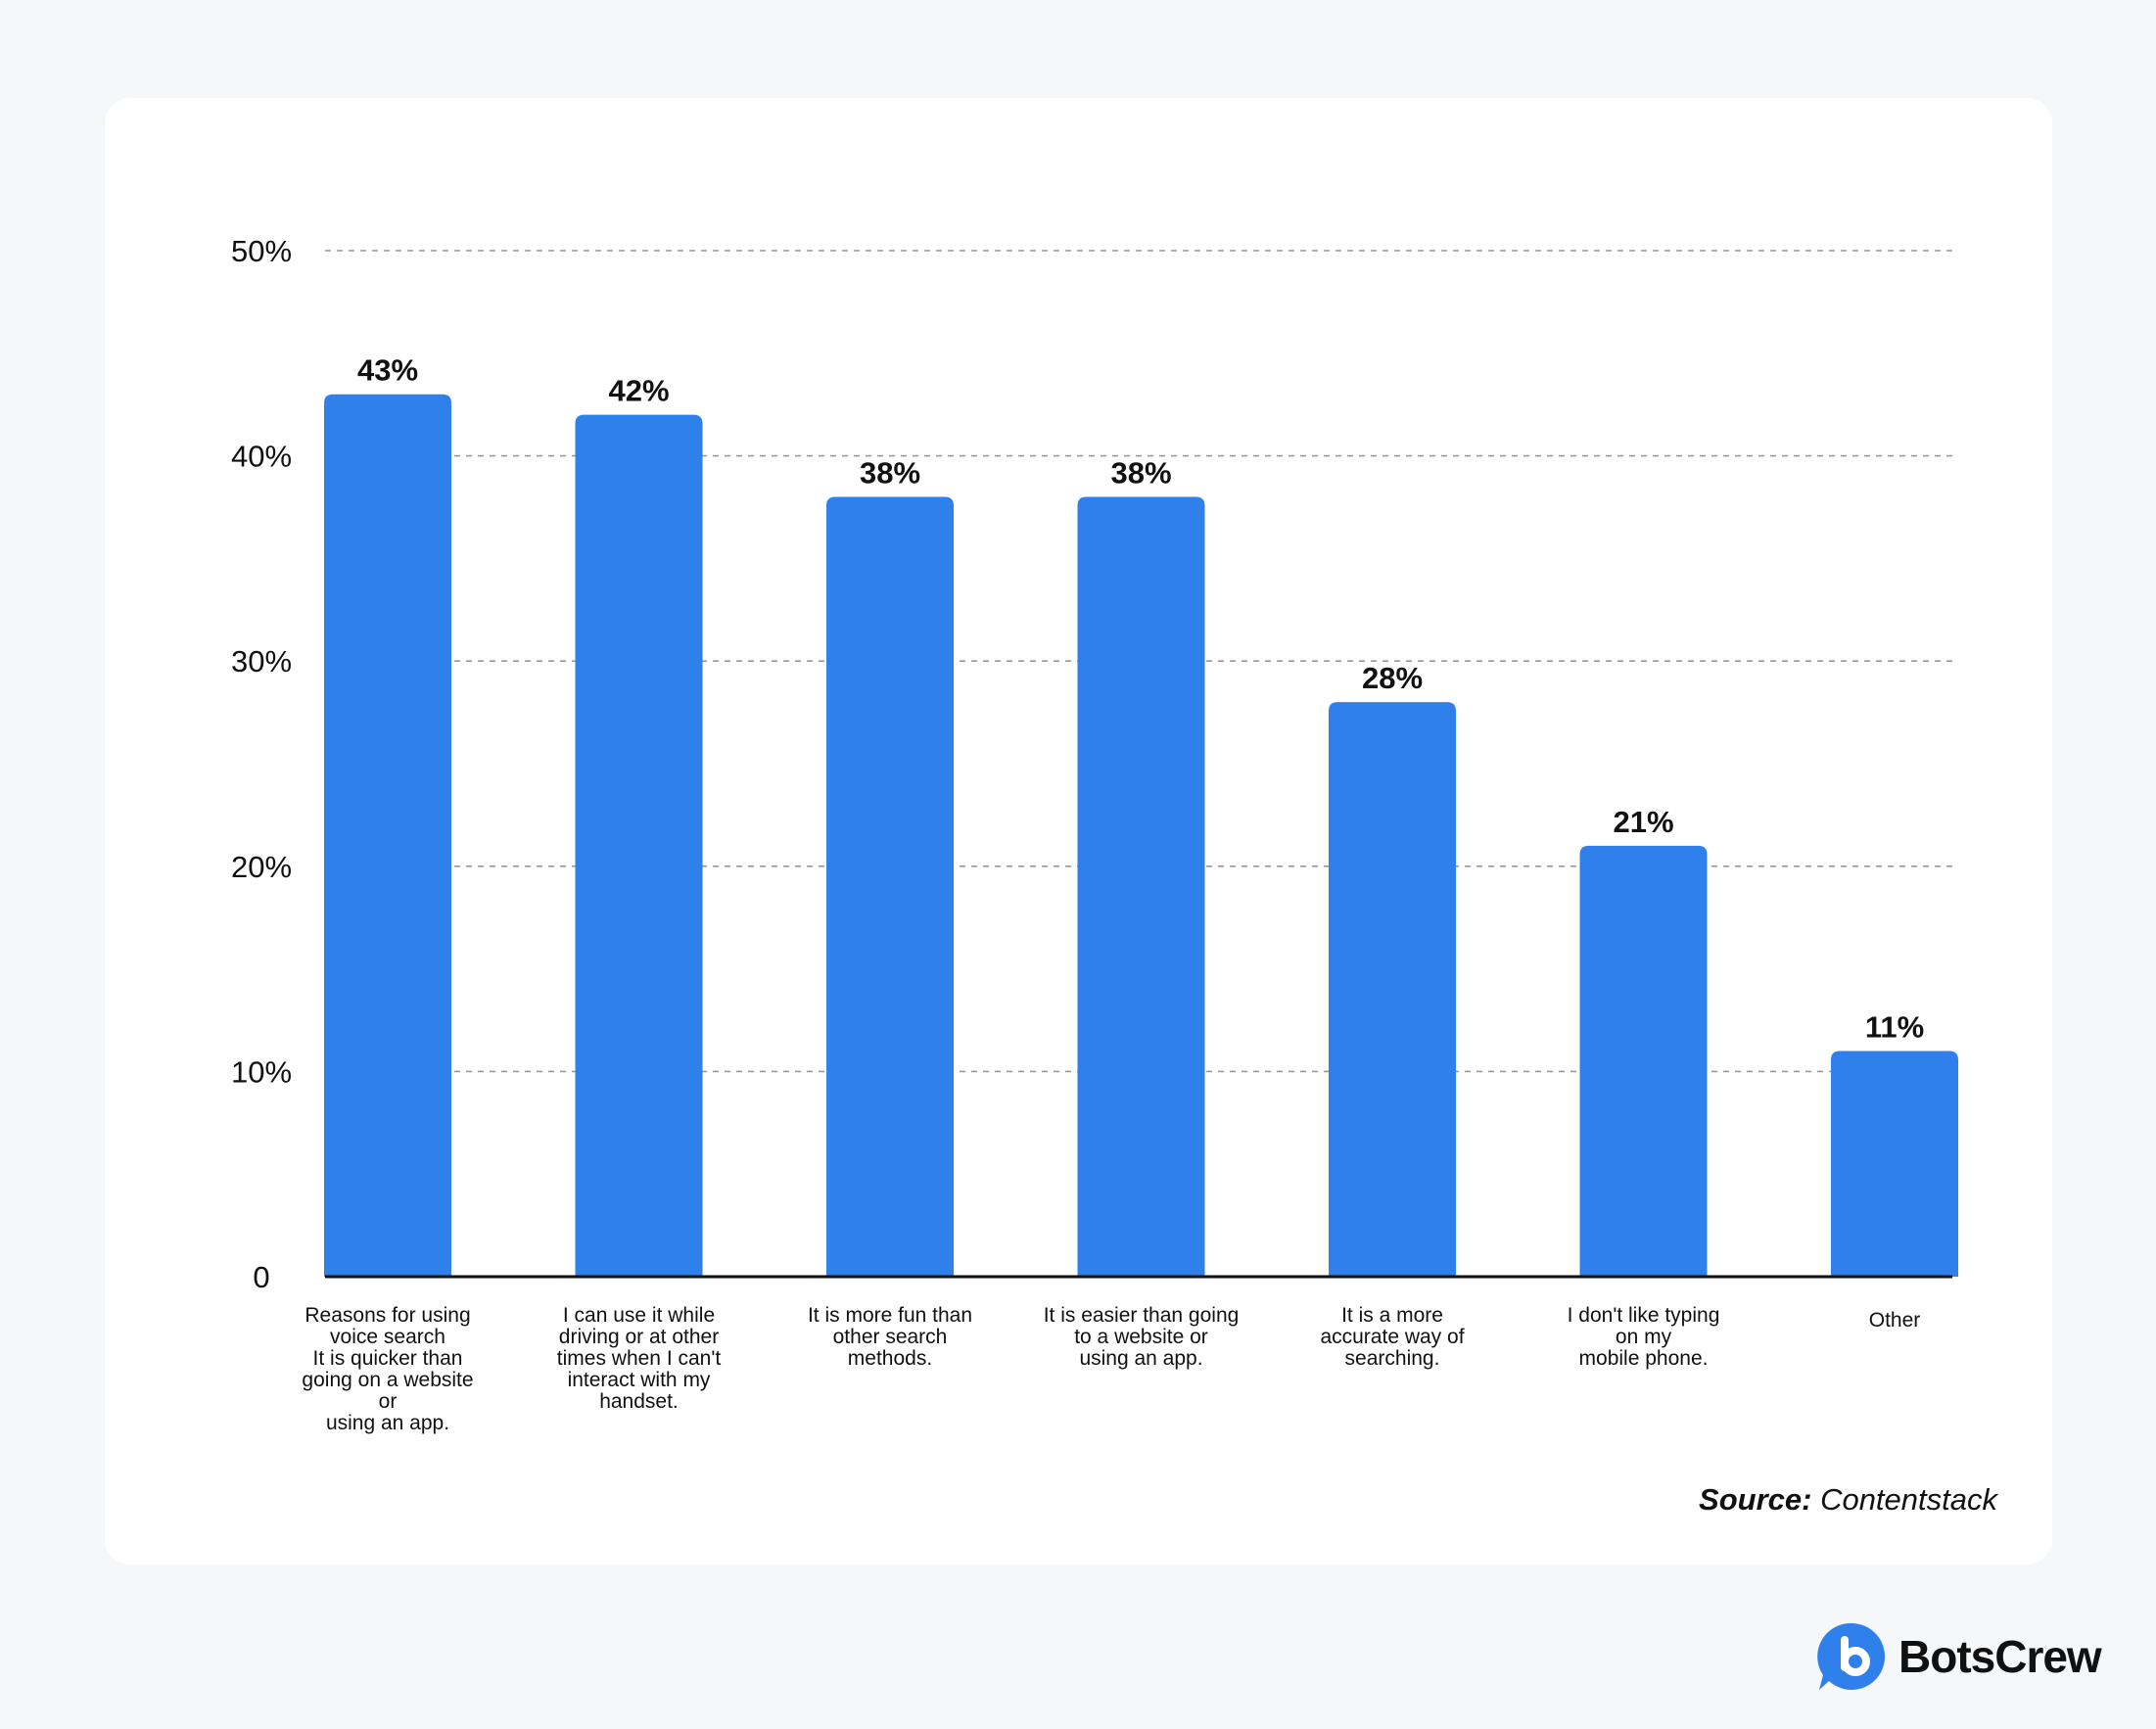  I want to click on source-note: Source: Contentstack, so click(1848, 1500).